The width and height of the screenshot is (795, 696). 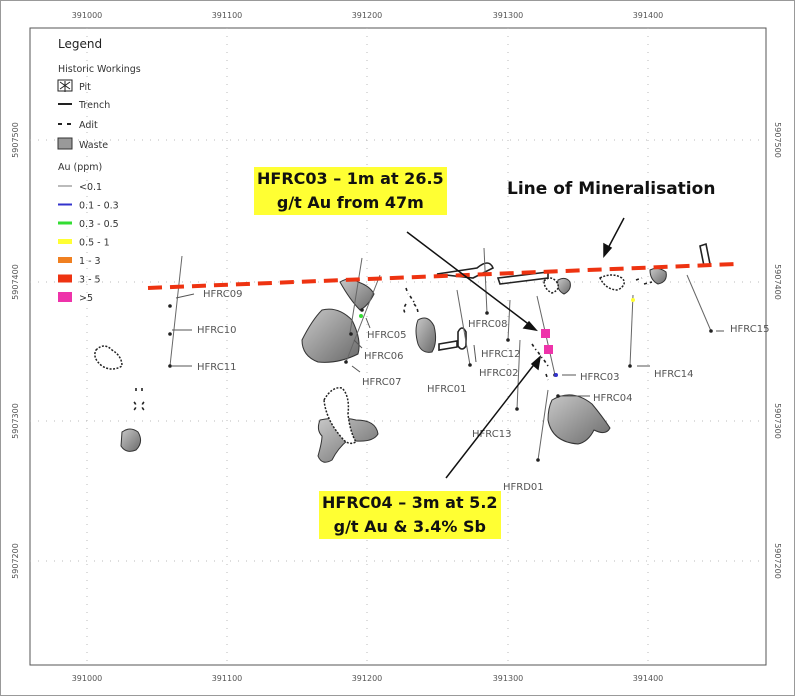 I want to click on hfrc04-callout: HFRC04 – 3m at 5.2 g/t Au & 3.4% Sb, so click(x=410, y=515).